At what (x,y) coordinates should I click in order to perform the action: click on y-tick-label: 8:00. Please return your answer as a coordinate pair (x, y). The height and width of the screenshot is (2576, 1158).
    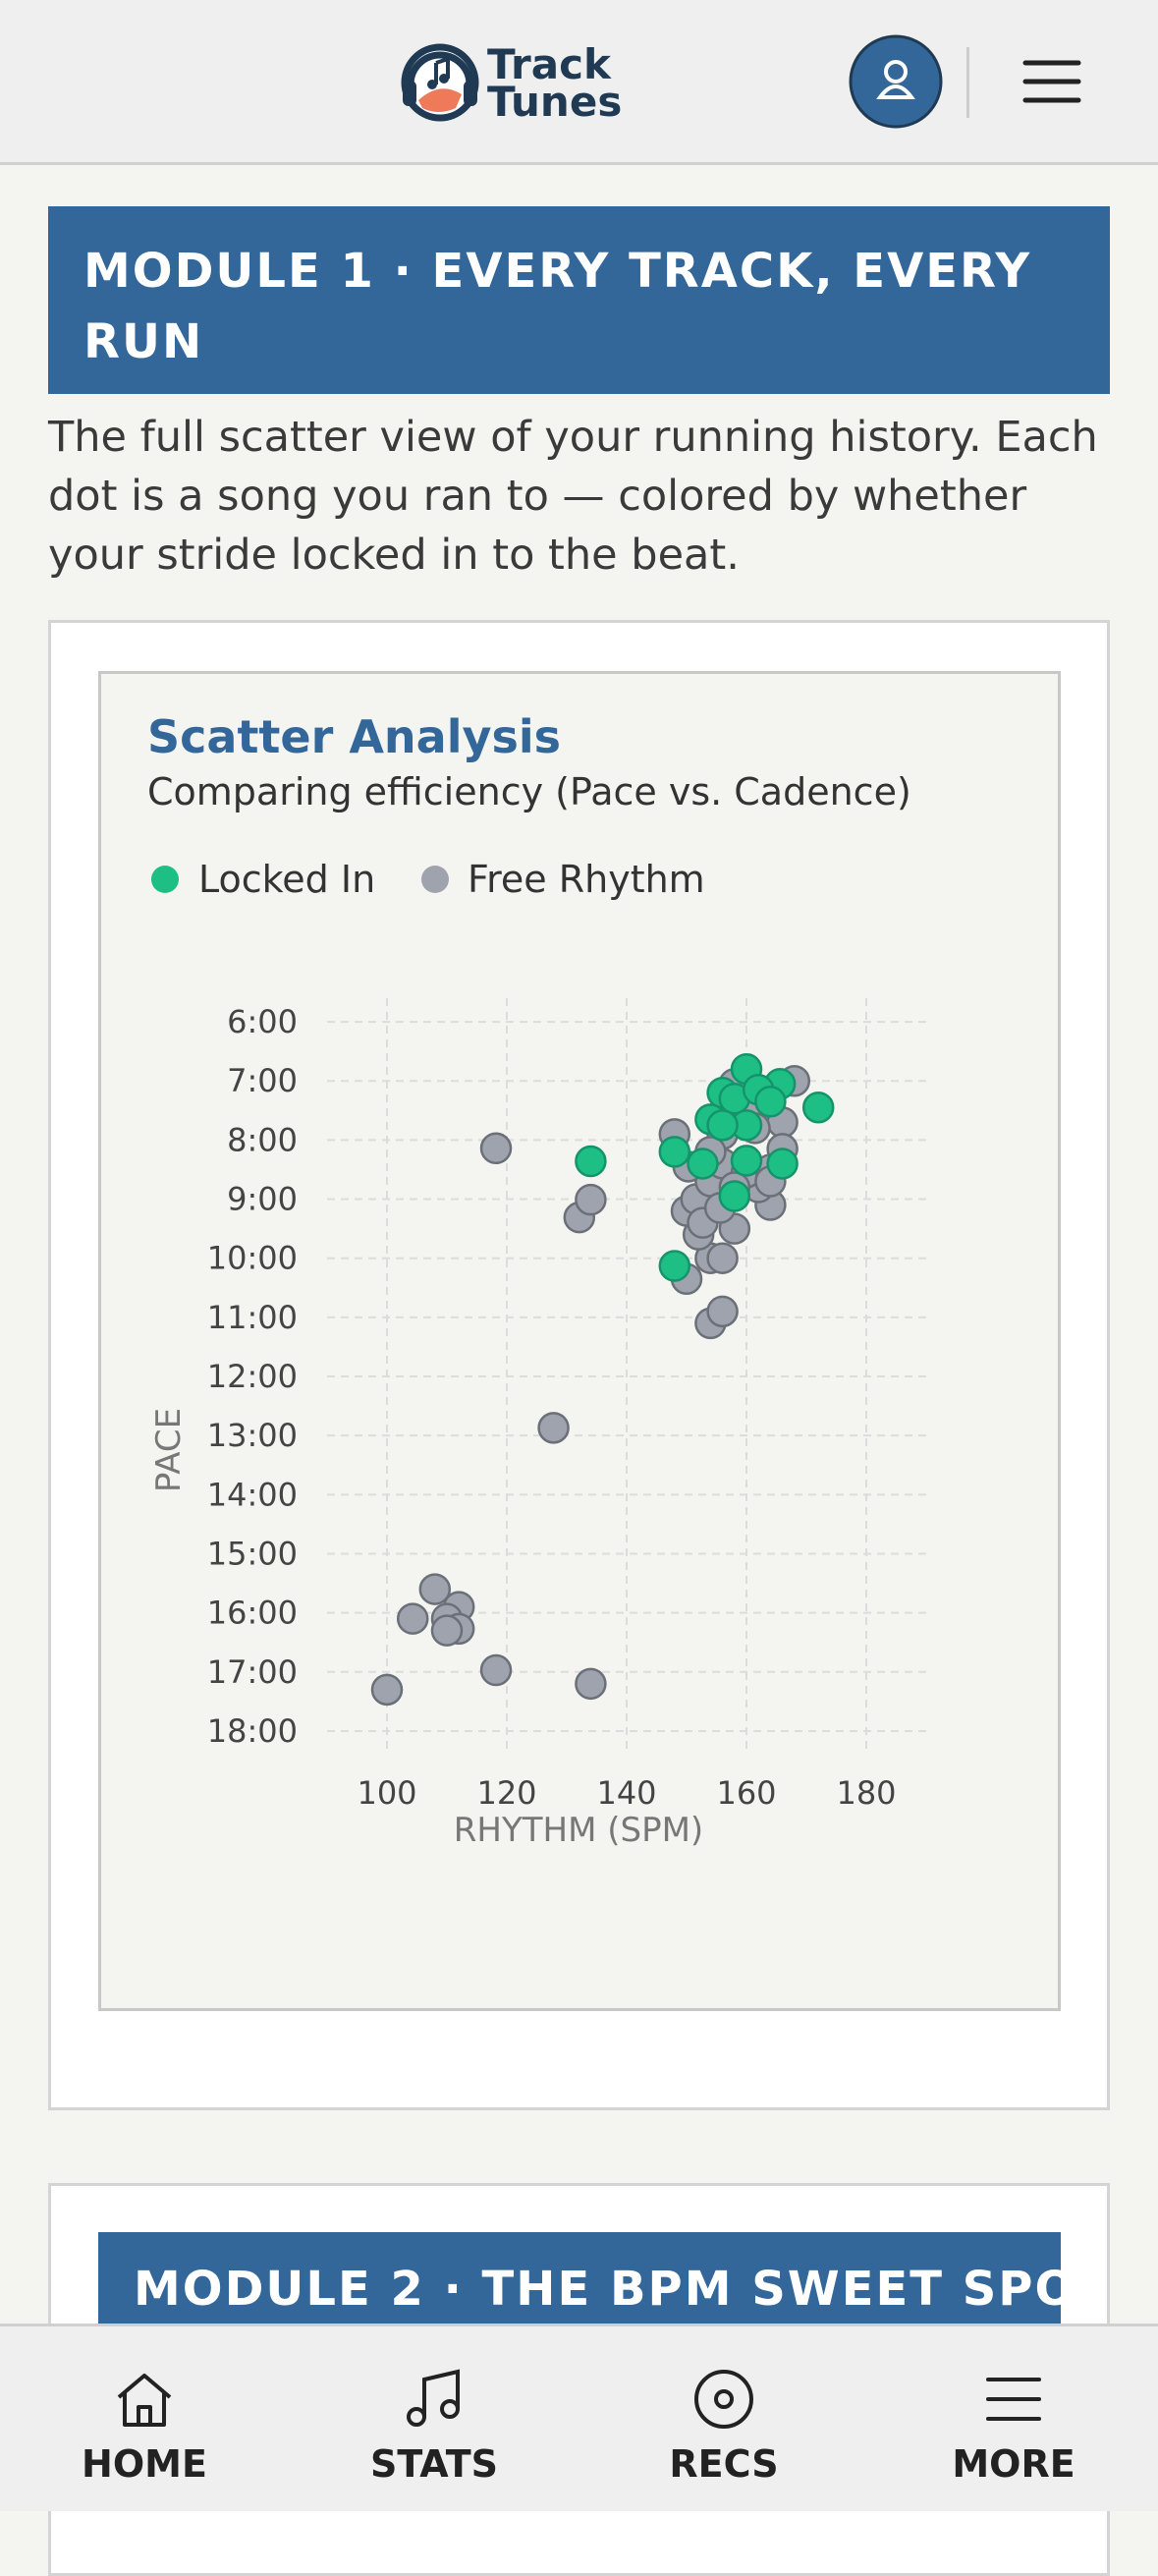
    Looking at the image, I should click on (262, 1139).